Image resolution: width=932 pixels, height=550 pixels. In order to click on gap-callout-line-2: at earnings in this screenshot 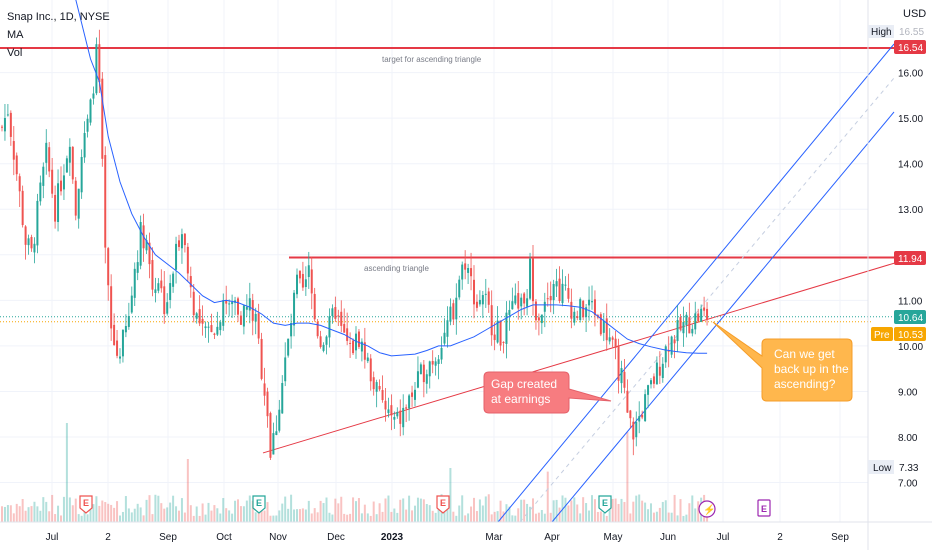, I will do `click(520, 399)`.